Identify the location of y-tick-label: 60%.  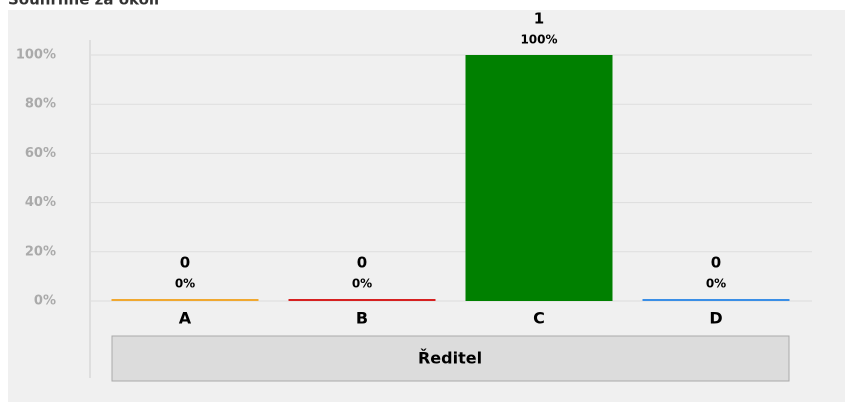
(40, 153).